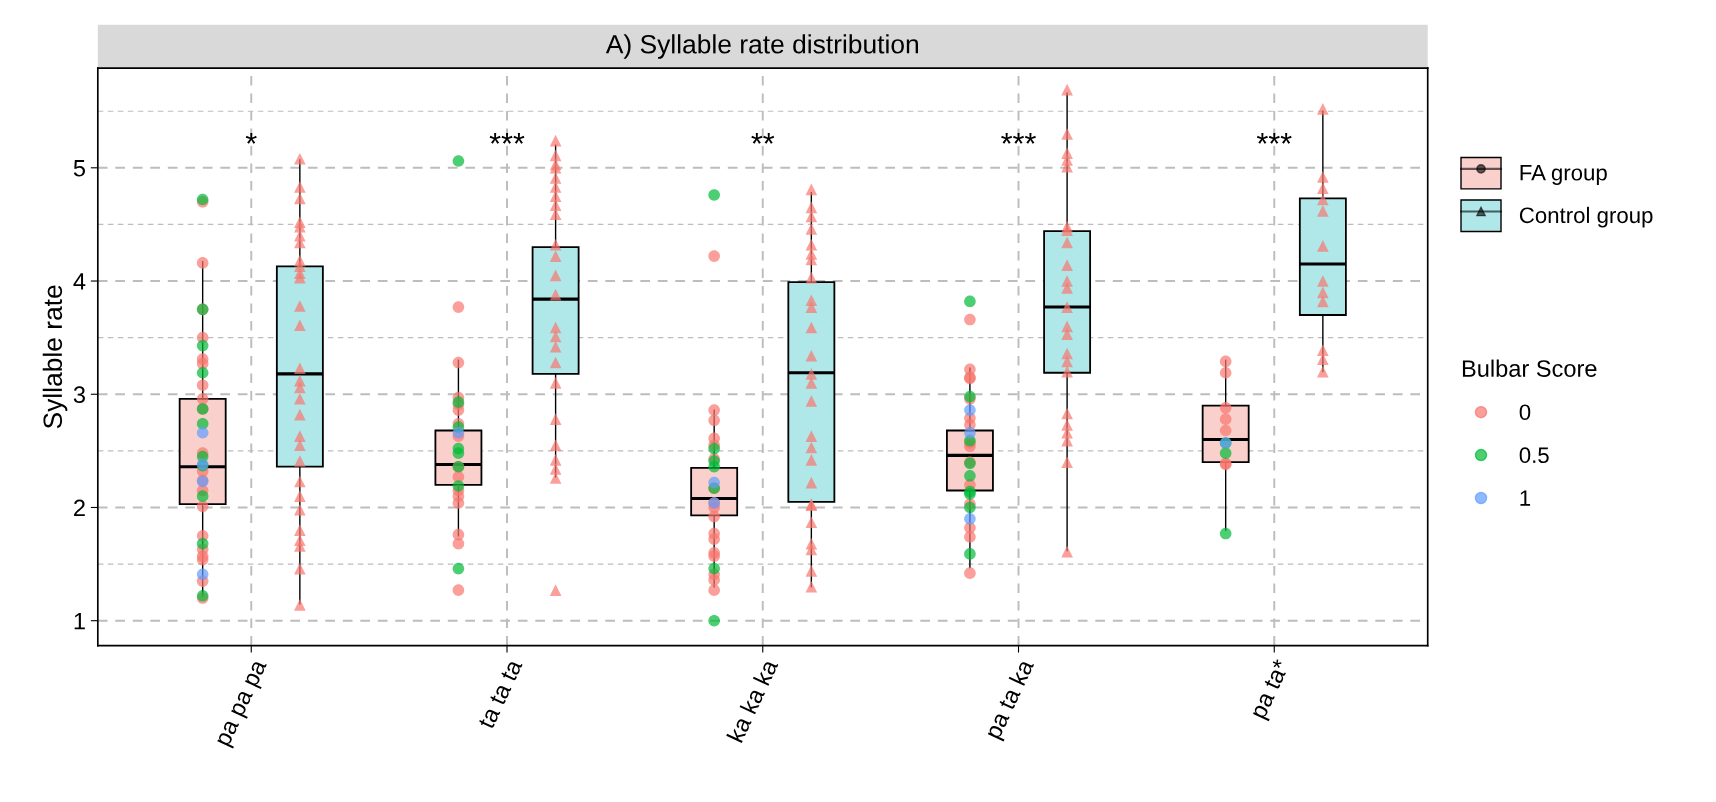 The height and width of the screenshot is (802, 1716). Describe the element at coordinates (761, 46) in the screenshot. I see `chart-title: A) Syllable rate distribution` at that location.